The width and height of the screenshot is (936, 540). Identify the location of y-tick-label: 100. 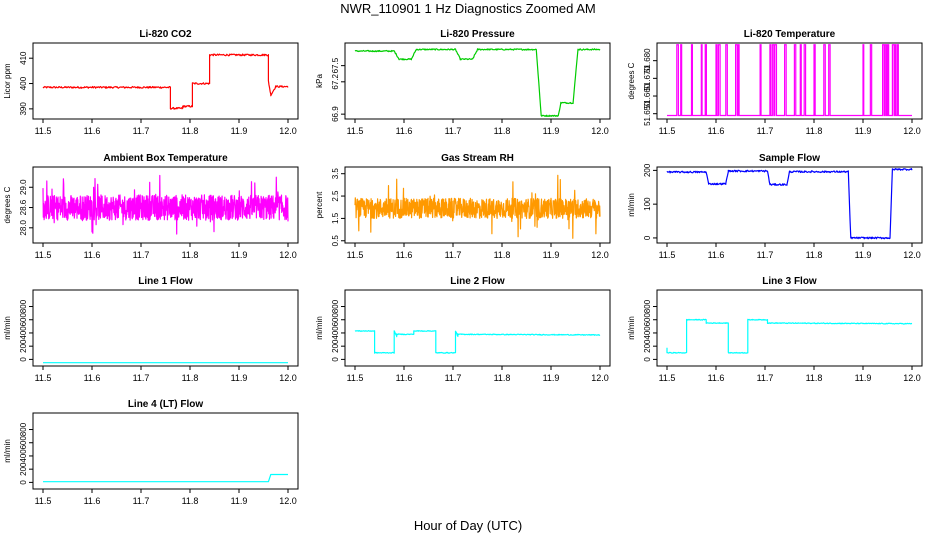
(647, 204).